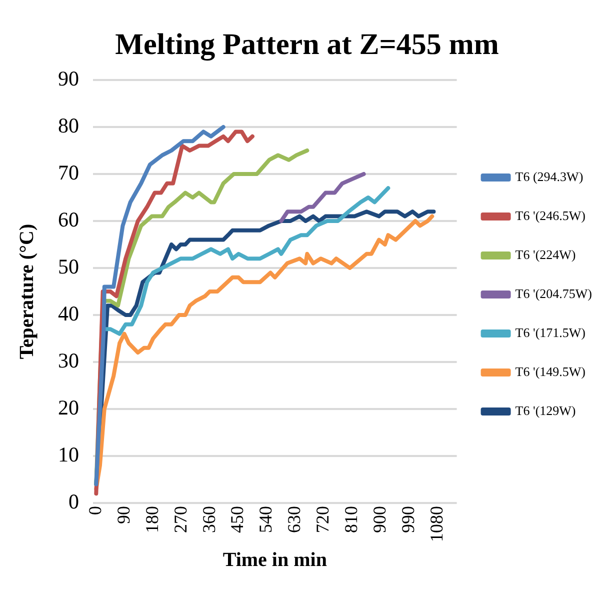 Image resolution: width=614 pixels, height=589 pixels. What do you see at coordinates (237, 519) in the screenshot?
I see `x-tick-label: 450` at bounding box center [237, 519].